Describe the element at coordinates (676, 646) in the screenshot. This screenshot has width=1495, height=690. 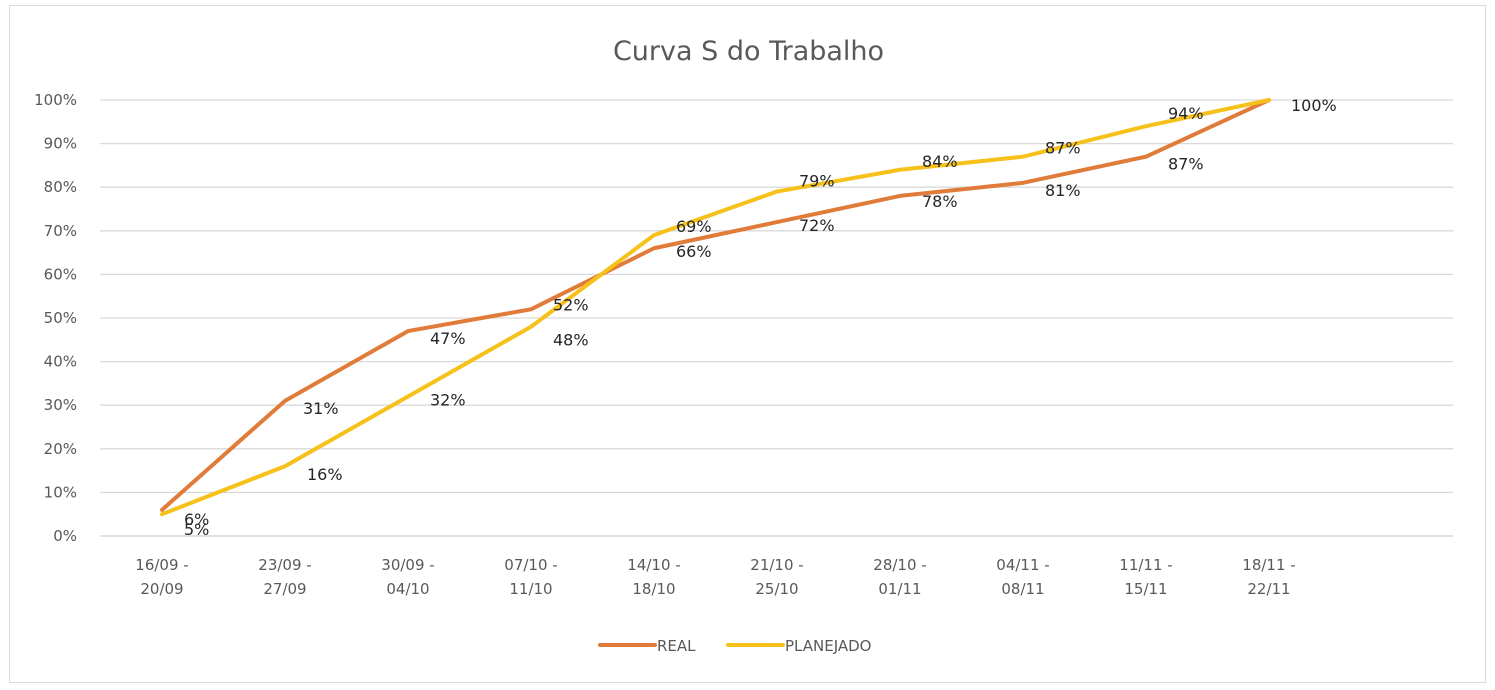
I see `legend-label: REAL` at that location.